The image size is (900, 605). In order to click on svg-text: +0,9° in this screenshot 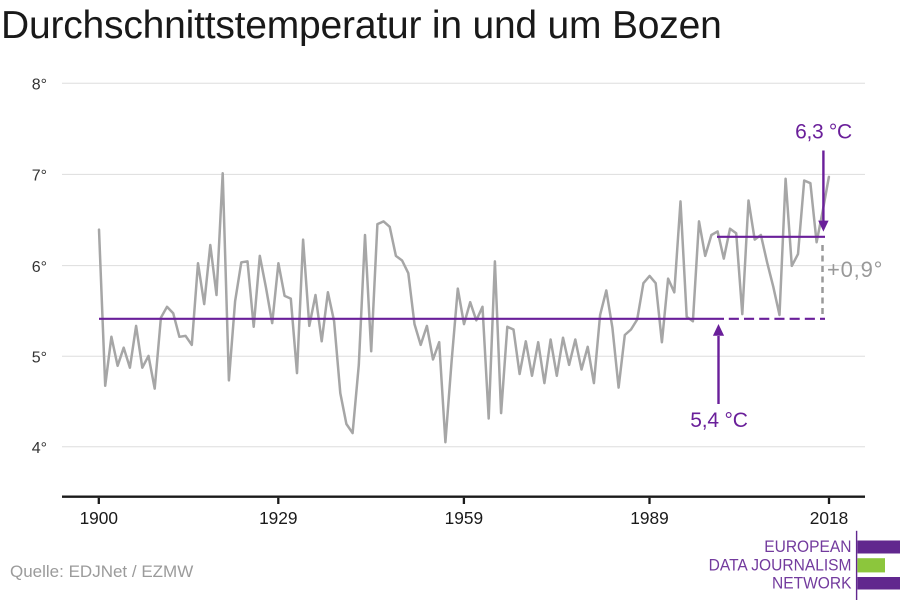, I will do `click(855, 269)`.